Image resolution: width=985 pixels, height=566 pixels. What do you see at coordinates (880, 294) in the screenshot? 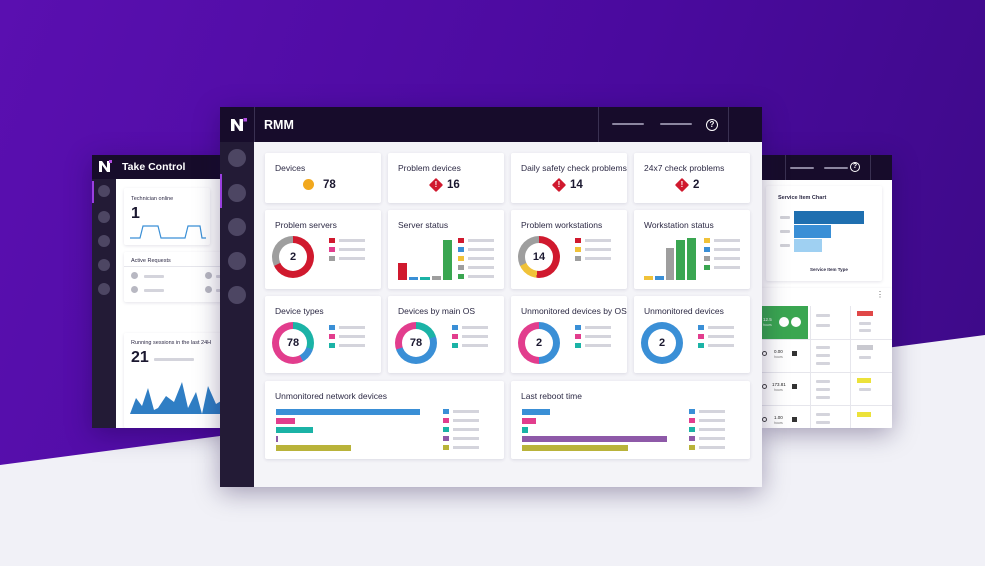
I see `table-menu-icon: ⋮` at bounding box center [880, 294].